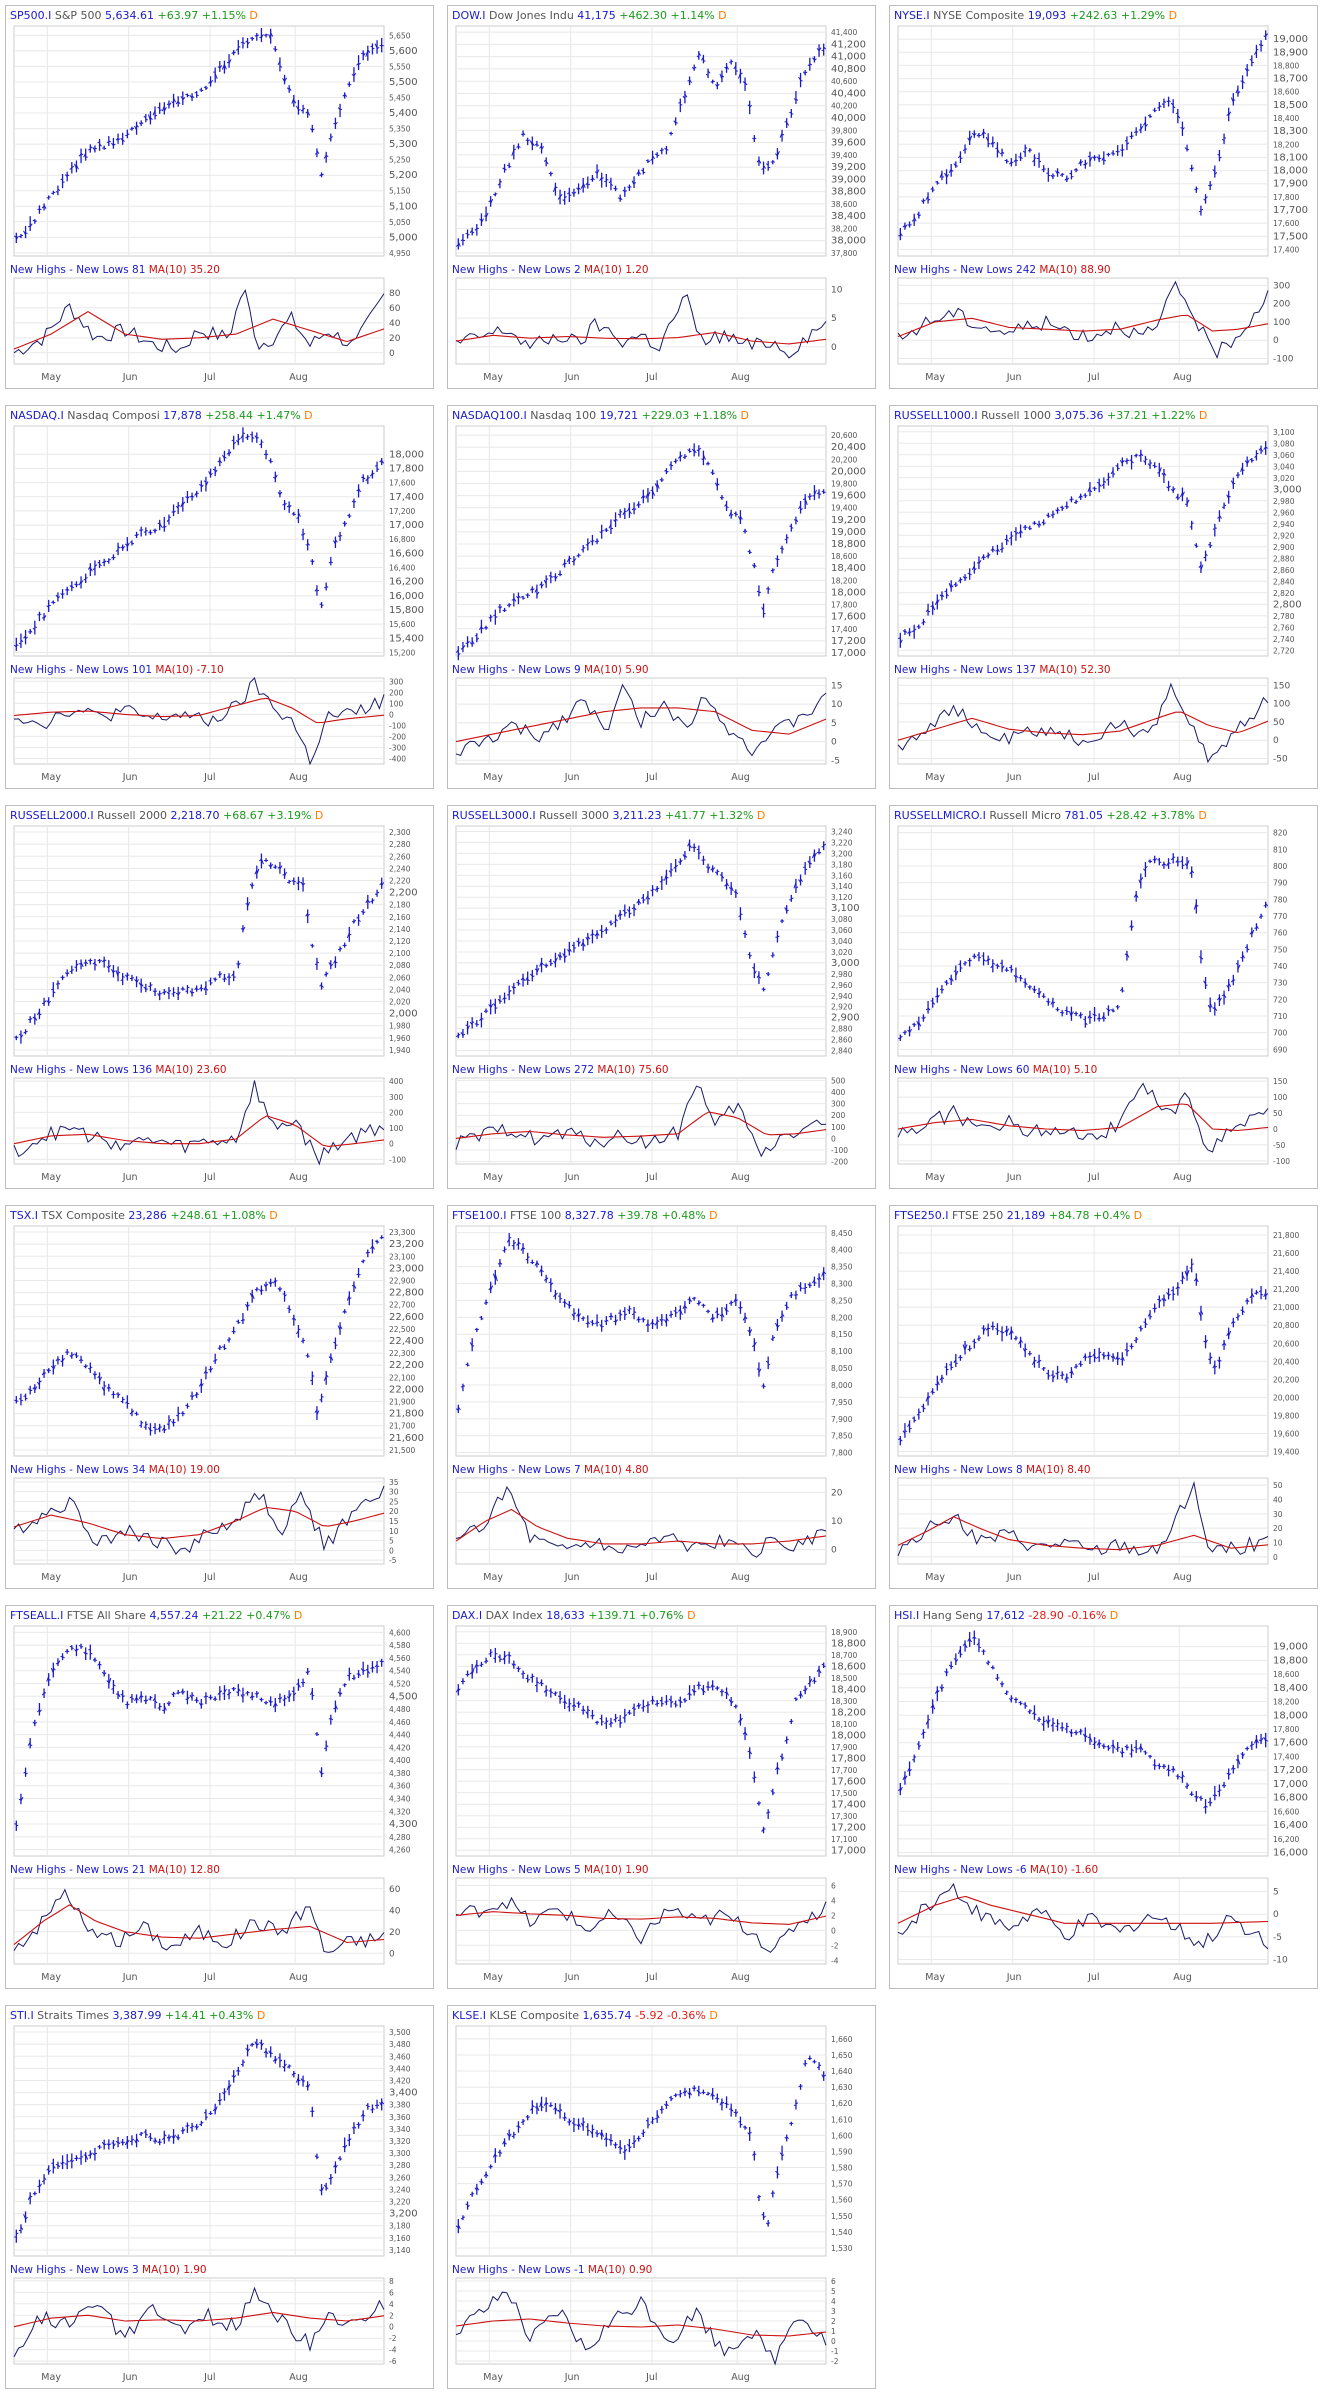  Describe the element at coordinates (400, 2105) in the screenshot. I see `price-tick-label: 3,380` at that location.